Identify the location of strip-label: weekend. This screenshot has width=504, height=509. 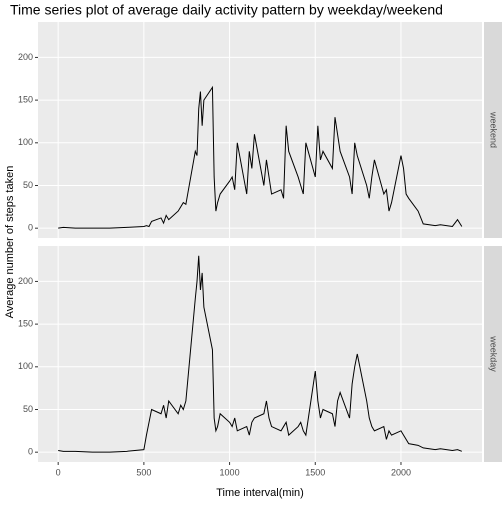
(494, 129).